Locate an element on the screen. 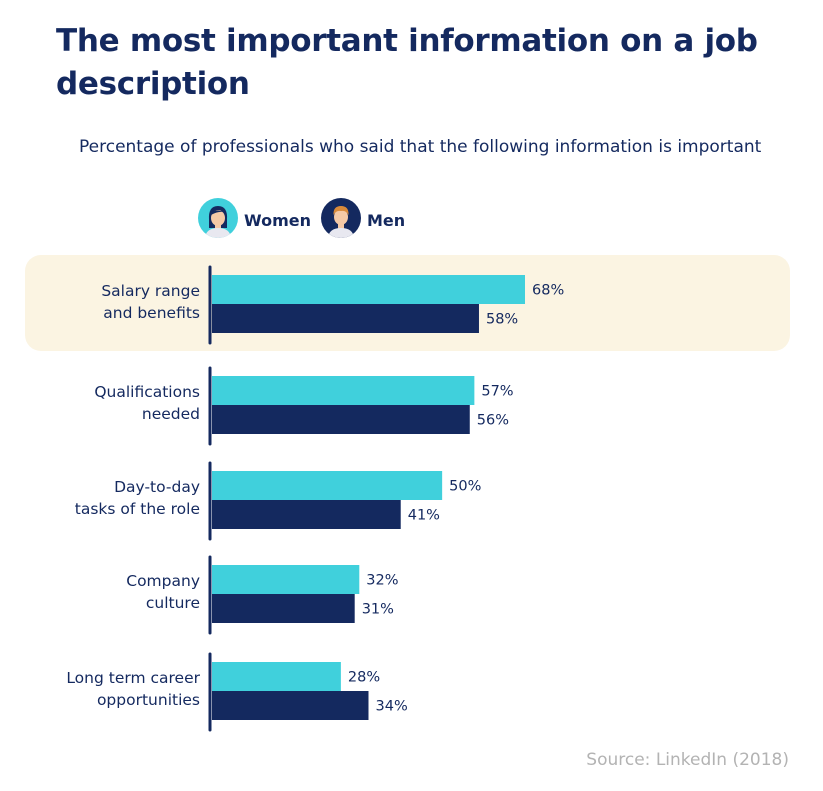 The width and height of the screenshot is (823, 791). legend-men: Men is located at coordinates (363, 220).